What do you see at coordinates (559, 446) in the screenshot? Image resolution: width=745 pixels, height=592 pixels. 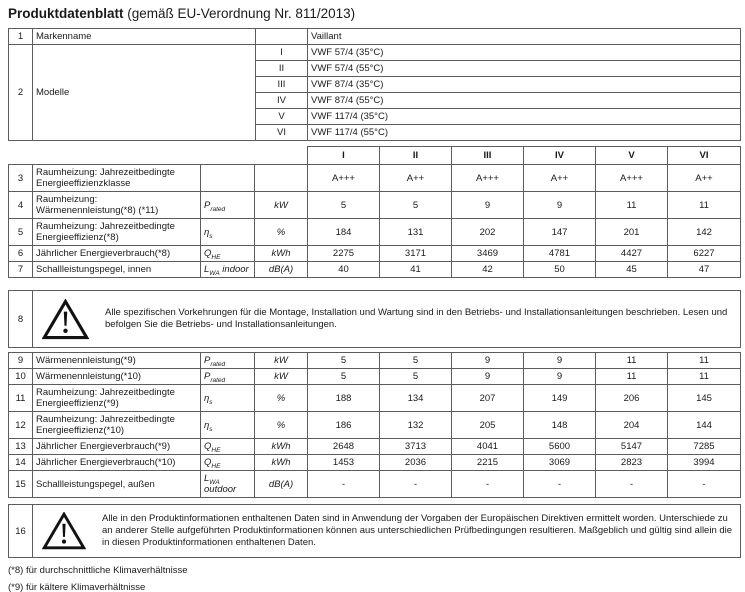 I see `value-cell-IV: 5600` at bounding box center [559, 446].